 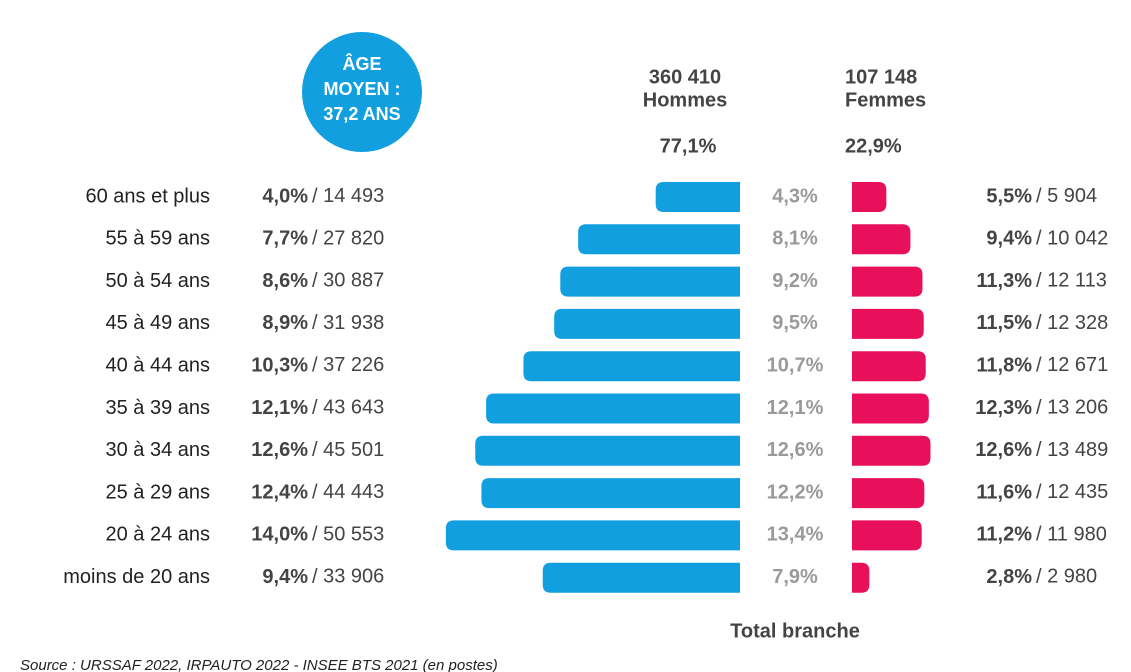 What do you see at coordinates (353, 577) in the screenshot?
I see `men-count: 33 906` at bounding box center [353, 577].